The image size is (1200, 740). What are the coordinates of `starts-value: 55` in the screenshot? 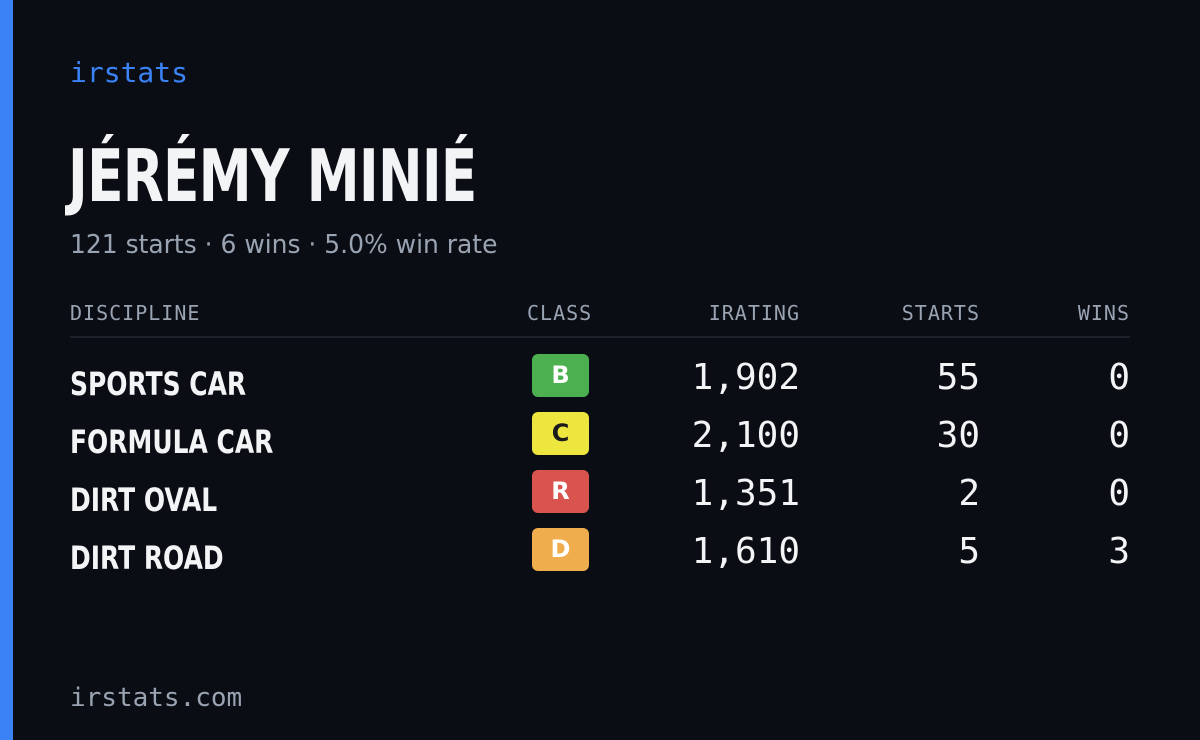 It's located at (958, 377).